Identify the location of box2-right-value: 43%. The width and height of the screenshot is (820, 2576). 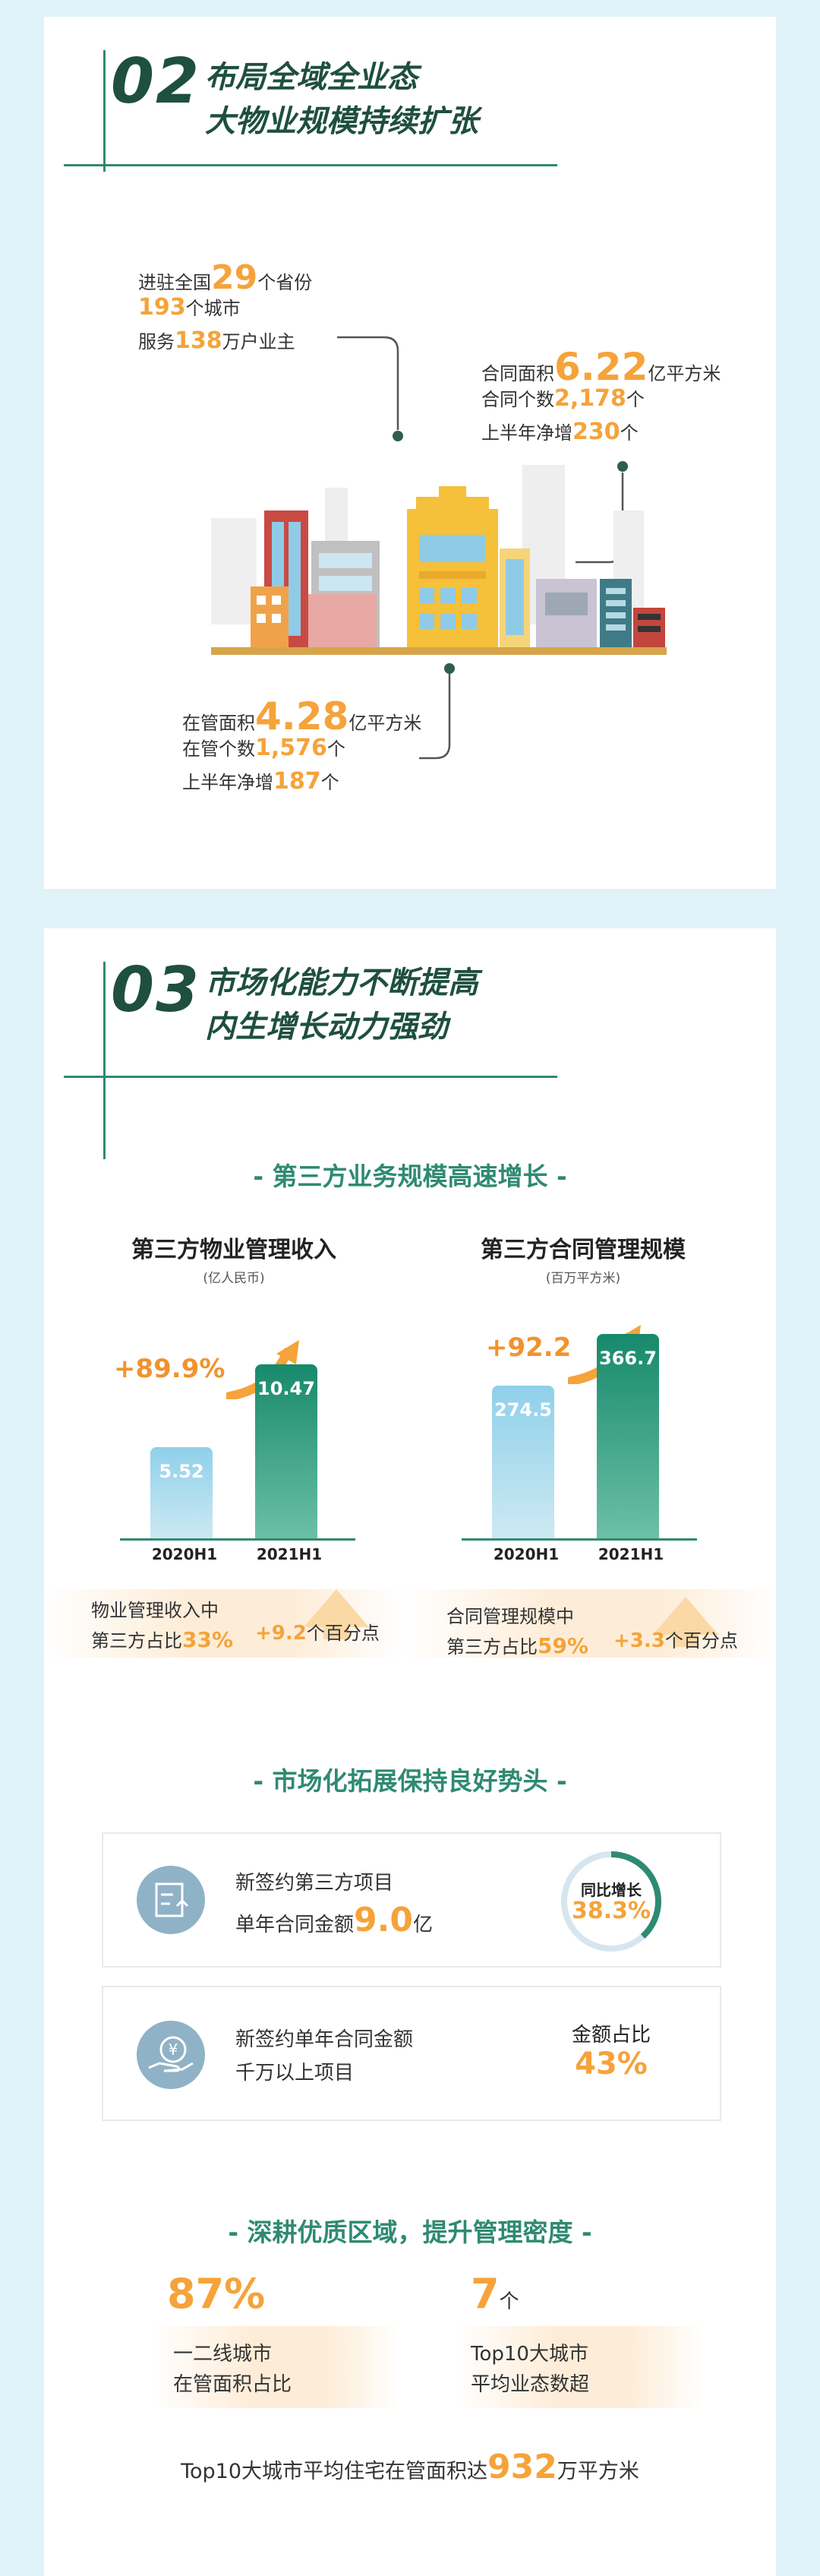
(611, 2064).